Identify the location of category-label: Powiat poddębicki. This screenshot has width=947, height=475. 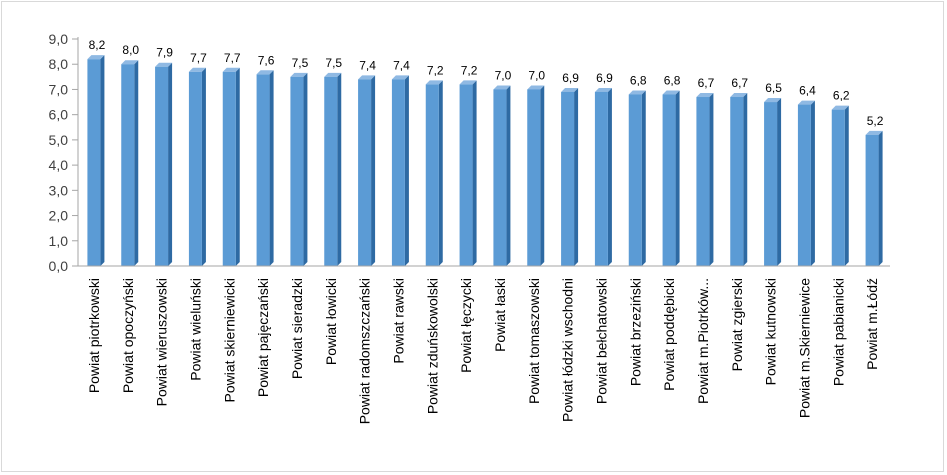
(669, 334).